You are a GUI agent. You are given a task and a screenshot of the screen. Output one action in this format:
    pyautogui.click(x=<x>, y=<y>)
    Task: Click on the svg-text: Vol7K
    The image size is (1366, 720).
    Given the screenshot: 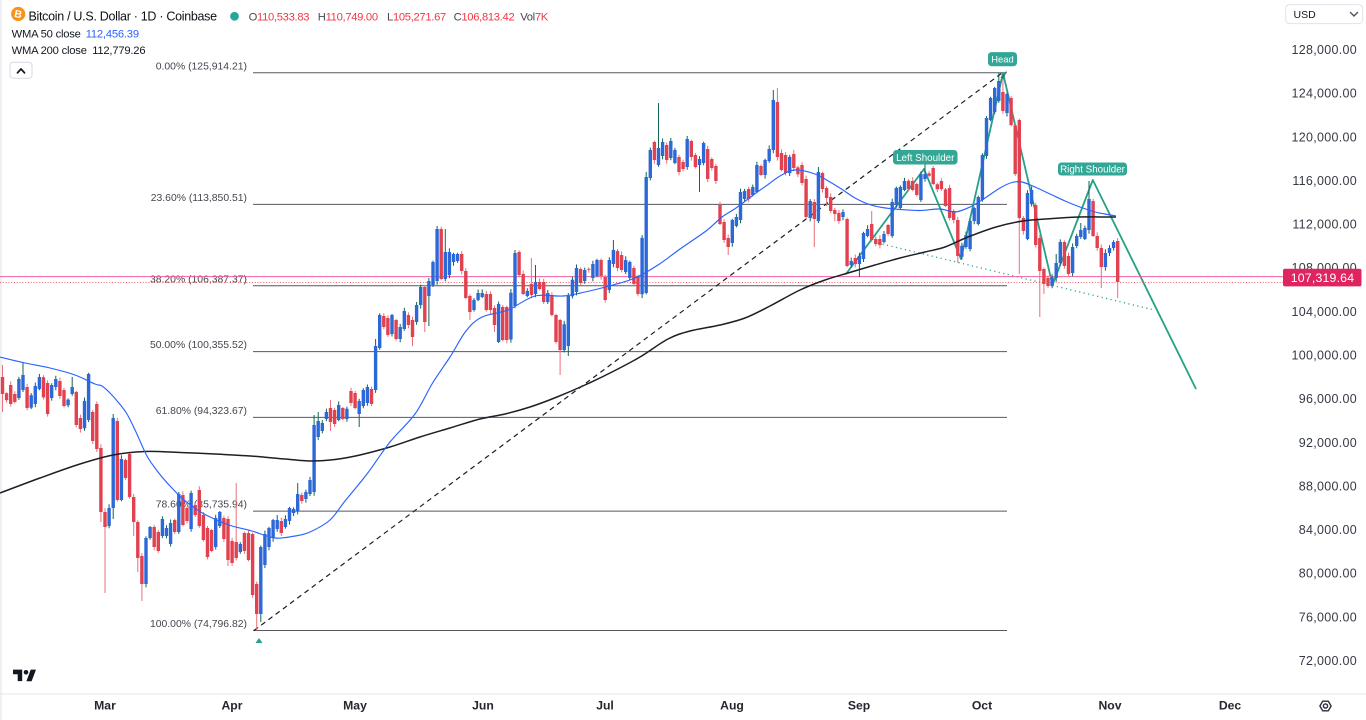 What is the action you would take?
    pyautogui.click(x=534, y=18)
    